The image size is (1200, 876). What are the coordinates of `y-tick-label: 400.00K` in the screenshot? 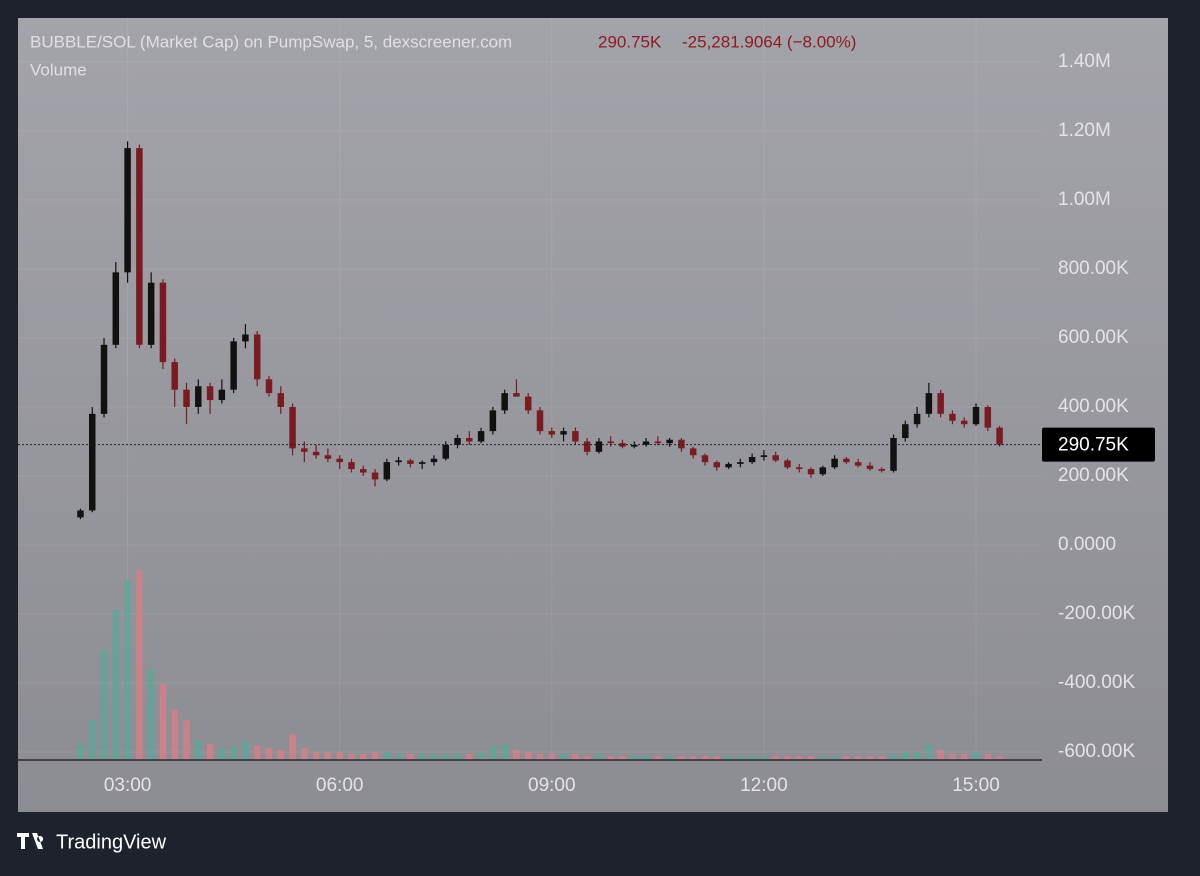 It's located at (1093, 406).